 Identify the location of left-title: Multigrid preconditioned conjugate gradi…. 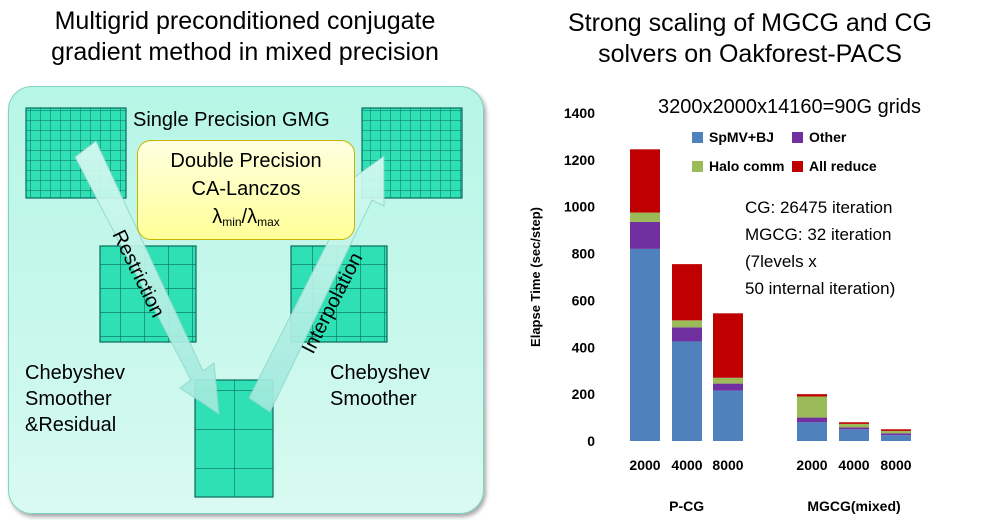
(245, 37).